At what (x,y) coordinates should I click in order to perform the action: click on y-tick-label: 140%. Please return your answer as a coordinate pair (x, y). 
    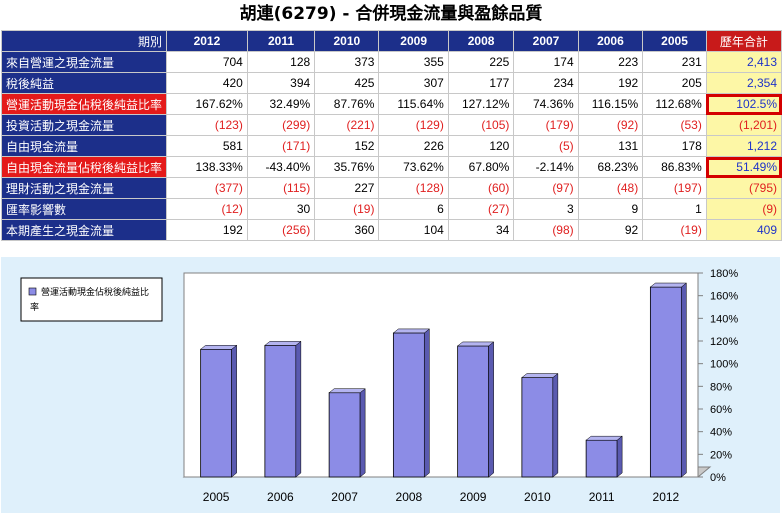
    Looking at the image, I should click on (724, 319).